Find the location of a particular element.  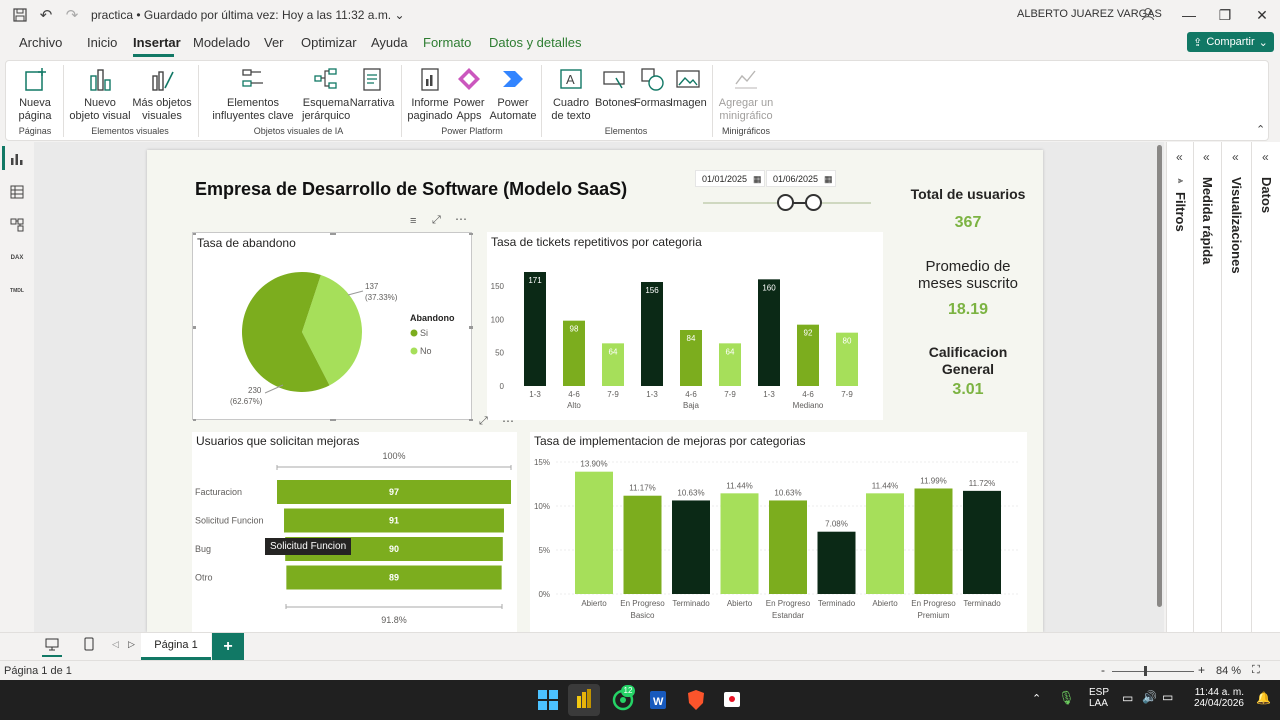

collapse-ribbon-icon: ⌃ is located at coordinates (1261, 130).